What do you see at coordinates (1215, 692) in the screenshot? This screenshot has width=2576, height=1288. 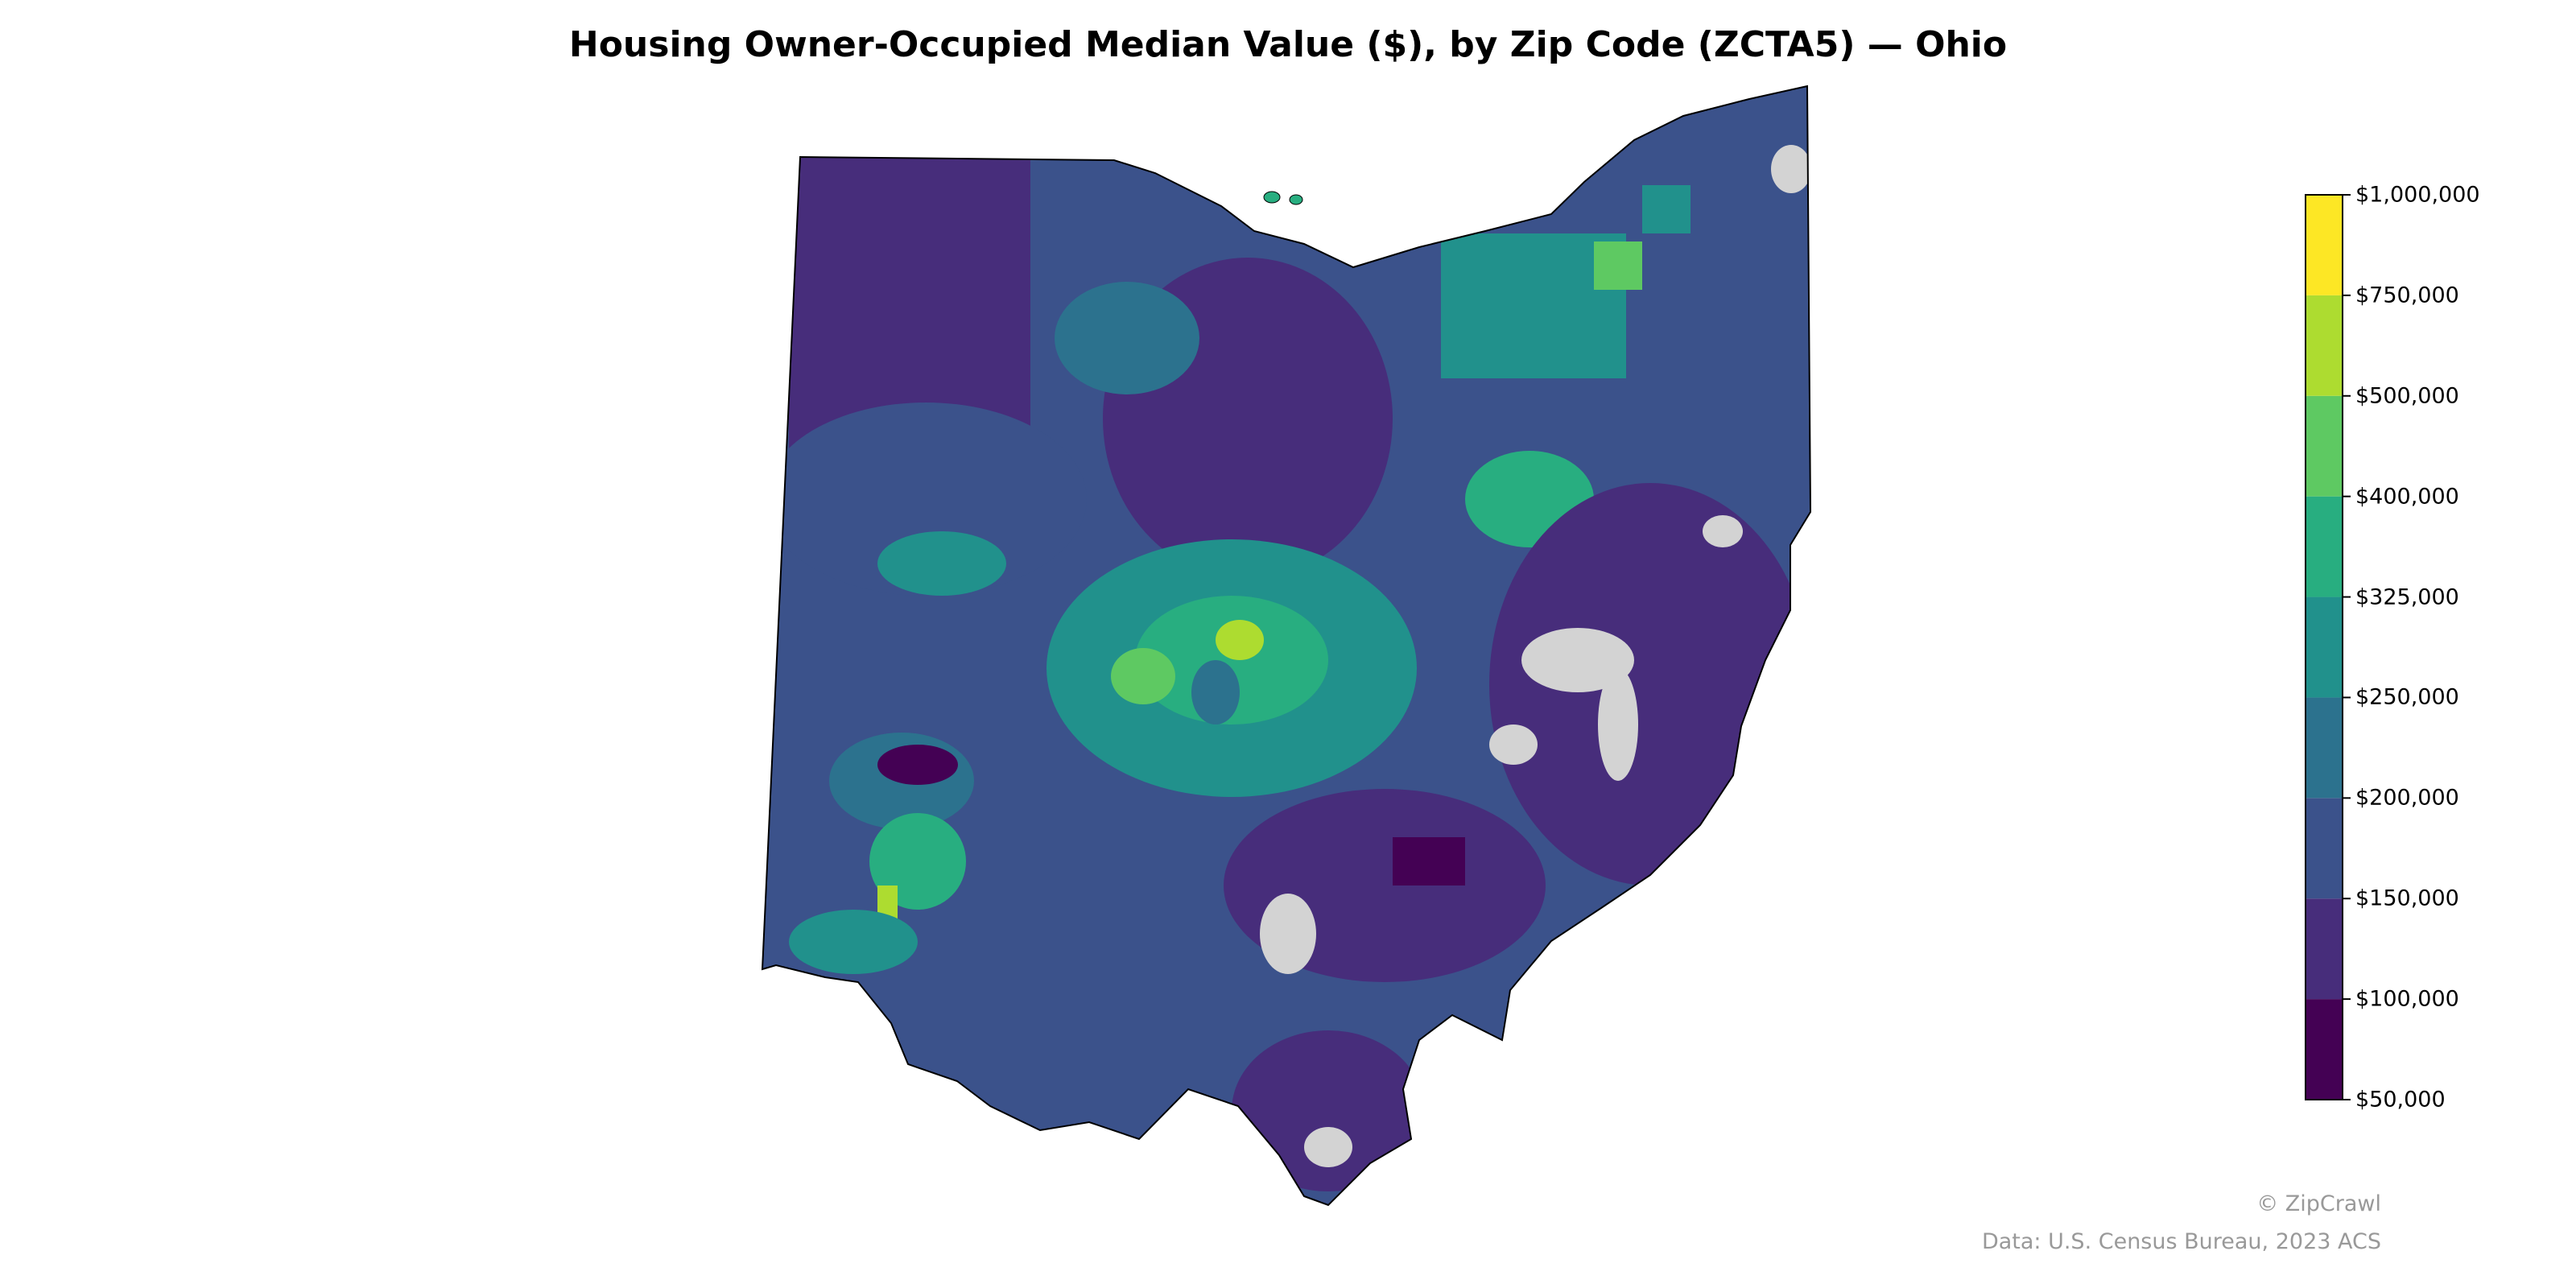 I see `region-columbus-core` at bounding box center [1215, 692].